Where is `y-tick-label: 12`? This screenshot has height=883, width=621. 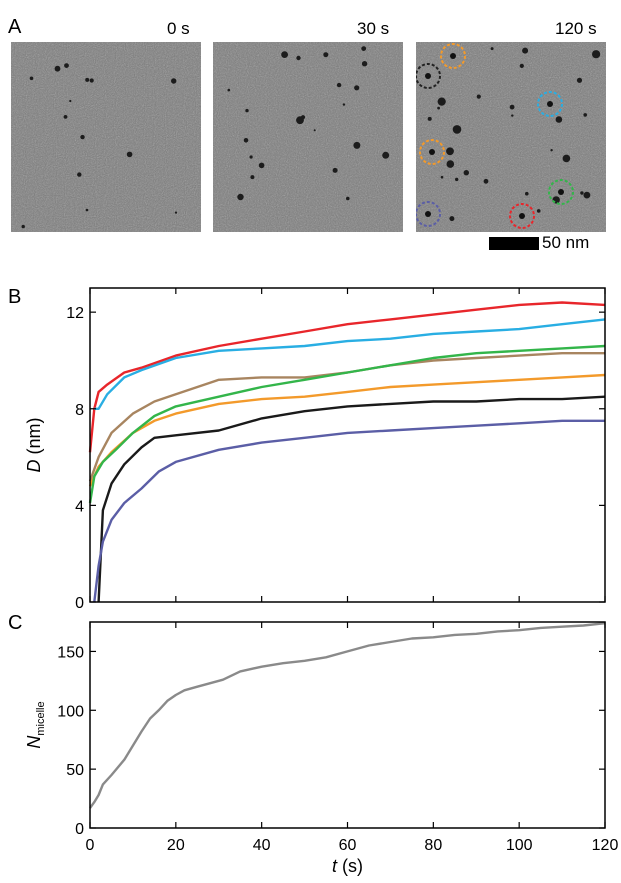 y-tick-label: 12 is located at coordinates (75, 313).